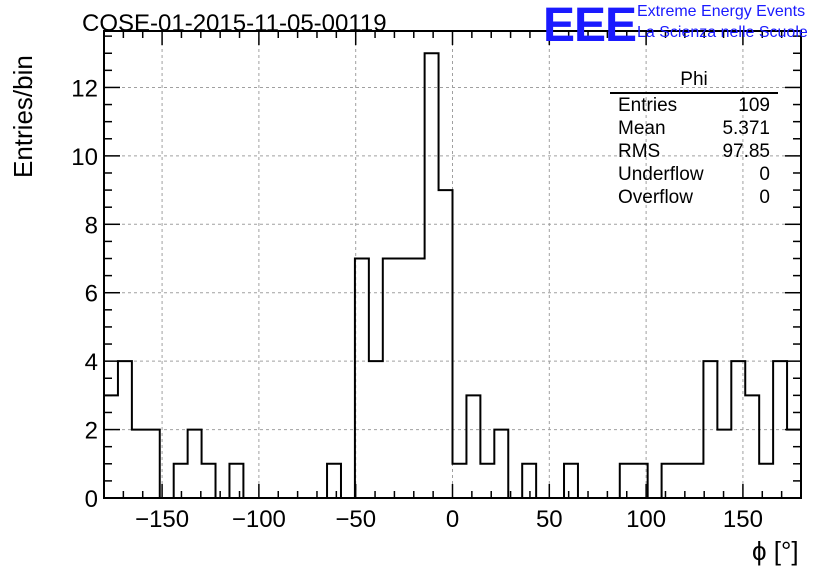  I want to click on stats-row: Entries 109, so click(694, 105).